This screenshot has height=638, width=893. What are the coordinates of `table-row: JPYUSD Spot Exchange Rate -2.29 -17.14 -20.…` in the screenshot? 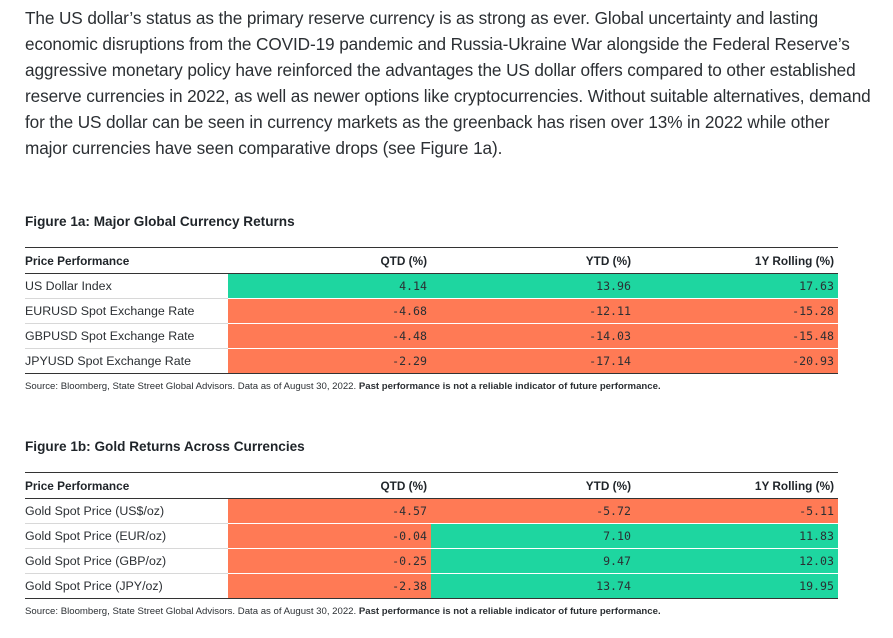 It's located at (431, 361).